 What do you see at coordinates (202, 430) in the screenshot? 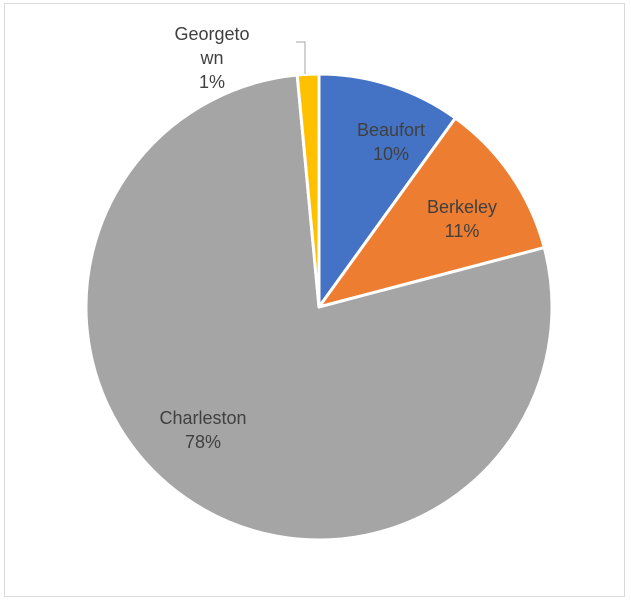
I see `data-label-charleston: Charleston 78%` at bounding box center [202, 430].